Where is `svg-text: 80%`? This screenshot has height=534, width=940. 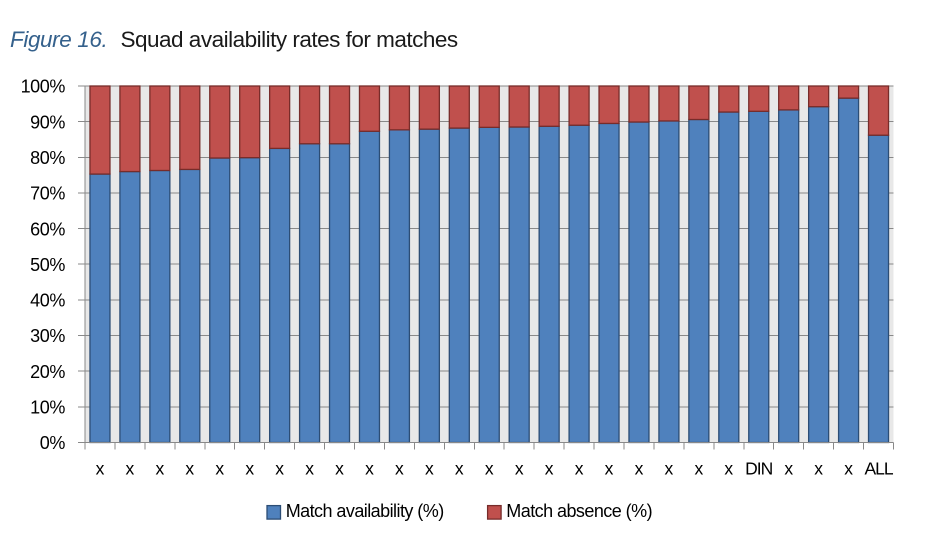
svg-text: 80% is located at coordinates (47, 158).